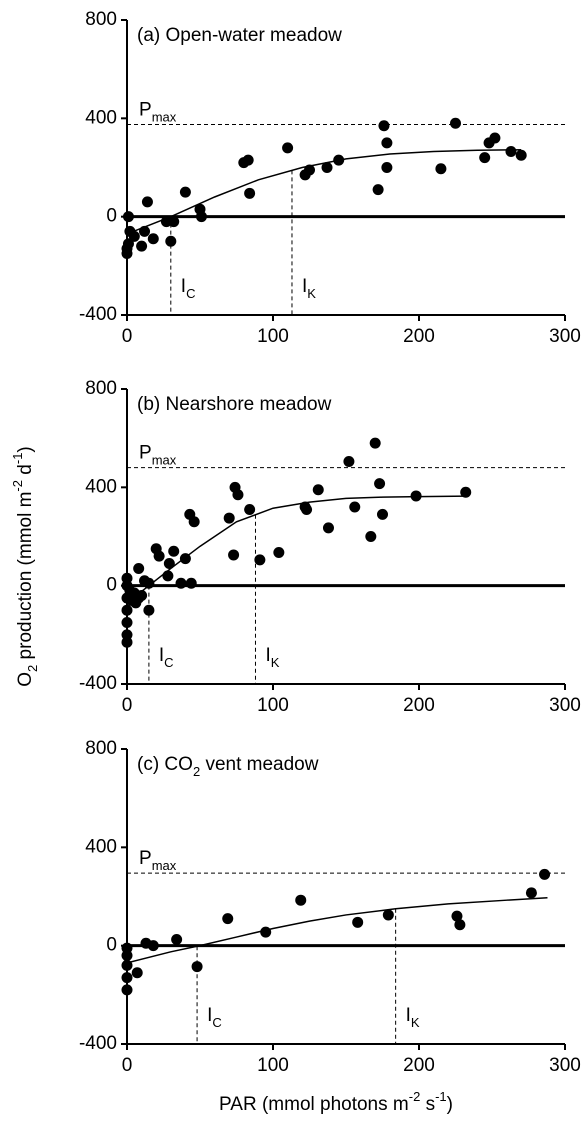  Describe the element at coordinates (427, 1104) in the screenshot. I see `x-axis-label-part: s` at that location.